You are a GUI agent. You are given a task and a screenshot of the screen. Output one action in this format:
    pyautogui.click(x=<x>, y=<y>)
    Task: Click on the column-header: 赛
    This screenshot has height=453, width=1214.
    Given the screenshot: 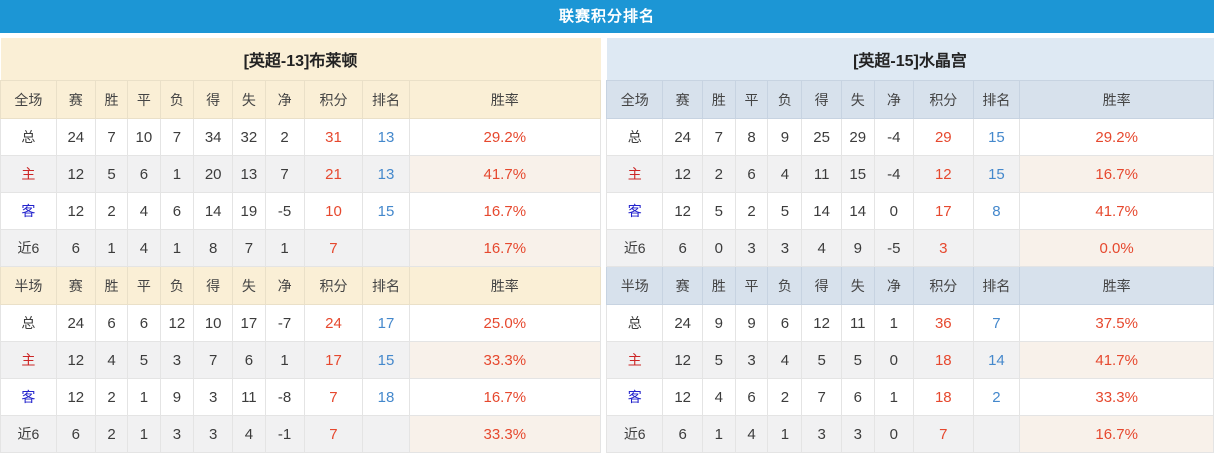 What is the action you would take?
    pyautogui.click(x=682, y=99)
    